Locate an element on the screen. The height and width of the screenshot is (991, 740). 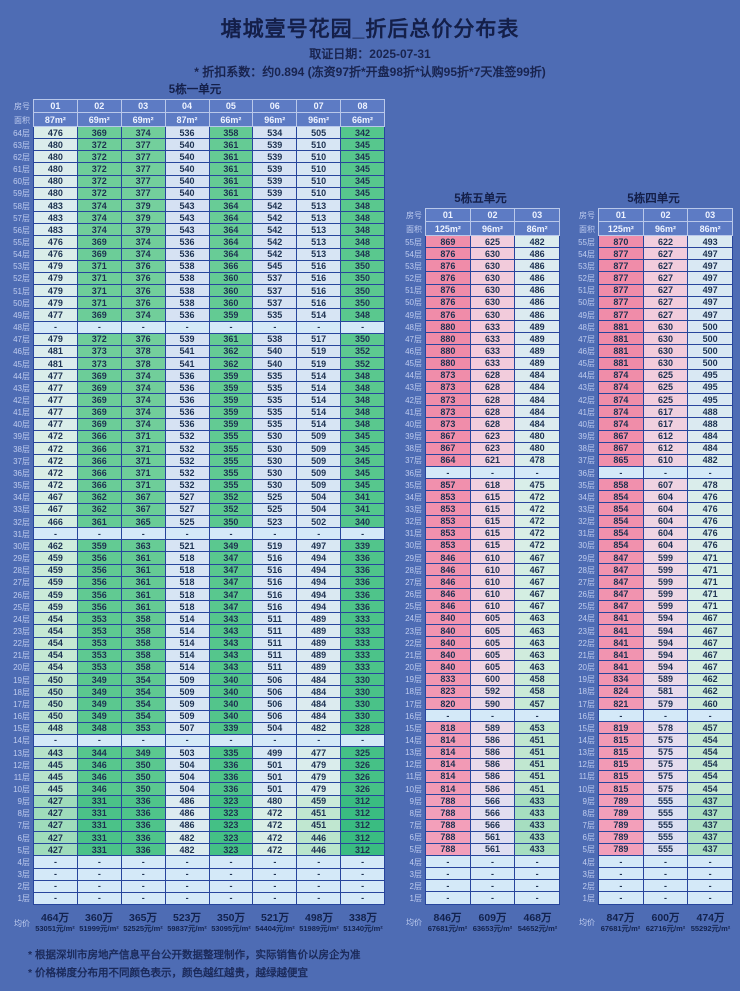
price-cell: 347 is located at coordinates (231, 582).